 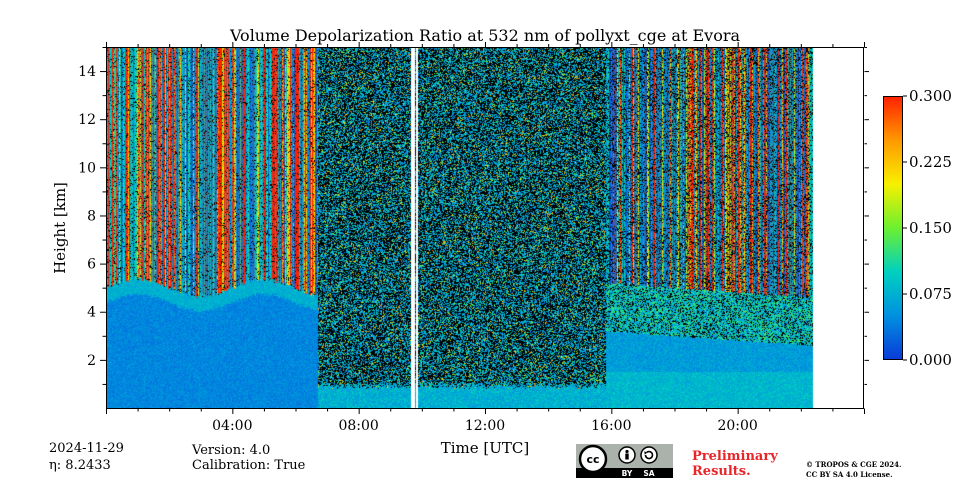 What do you see at coordinates (358, 426) in the screenshot?
I see `x-tick-label: 08:00` at bounding box center [358, 426].